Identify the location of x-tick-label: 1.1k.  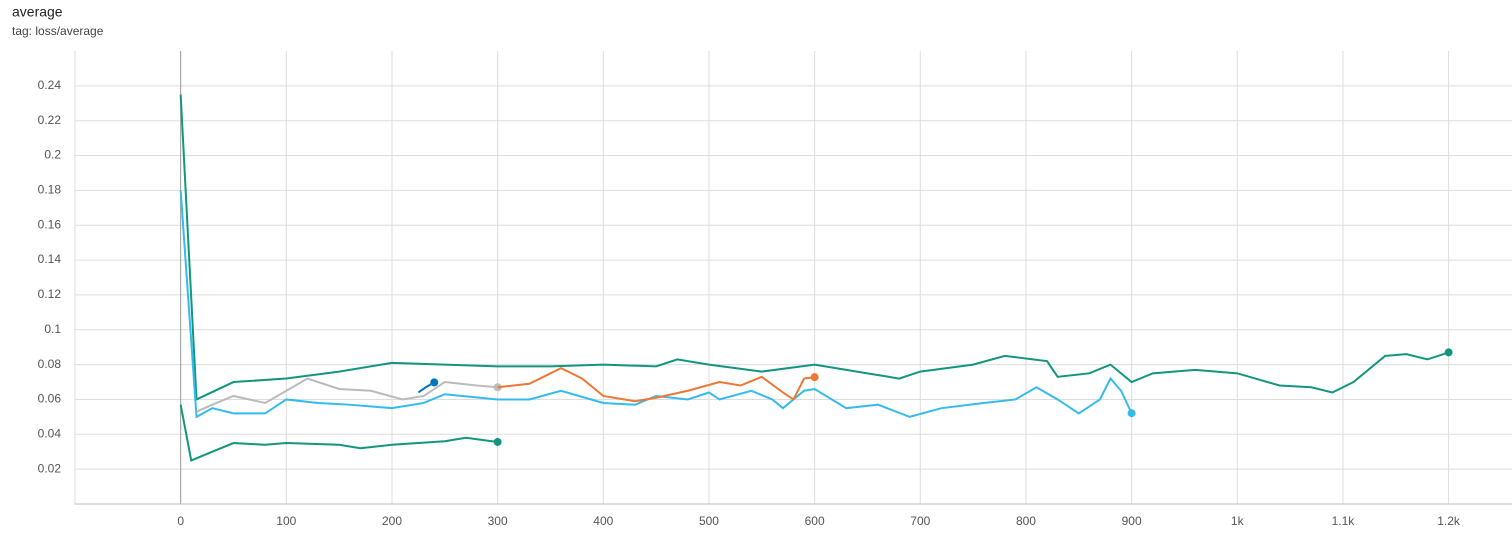
(1344, 521).